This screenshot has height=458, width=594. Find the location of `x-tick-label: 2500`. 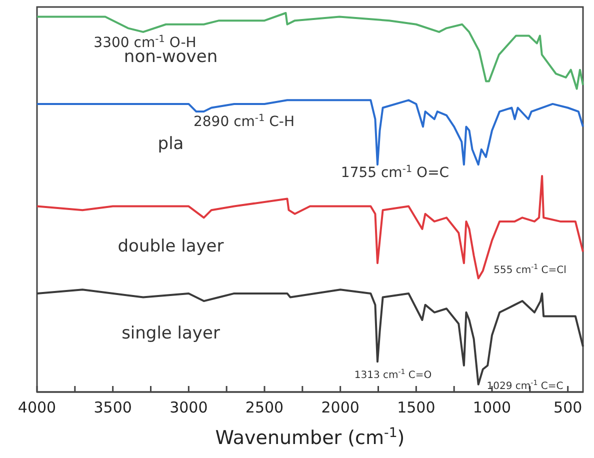

x-tick-label: 2500 is located at coordinates (264, 407).